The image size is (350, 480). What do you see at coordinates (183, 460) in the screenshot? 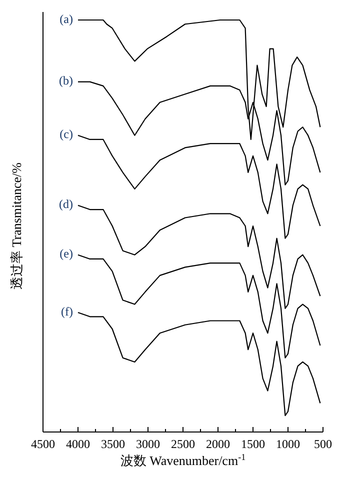
I see `x-axis-title: 波数 Wavenumber/cm$^{-1}$` at bounding box center [183, 460].